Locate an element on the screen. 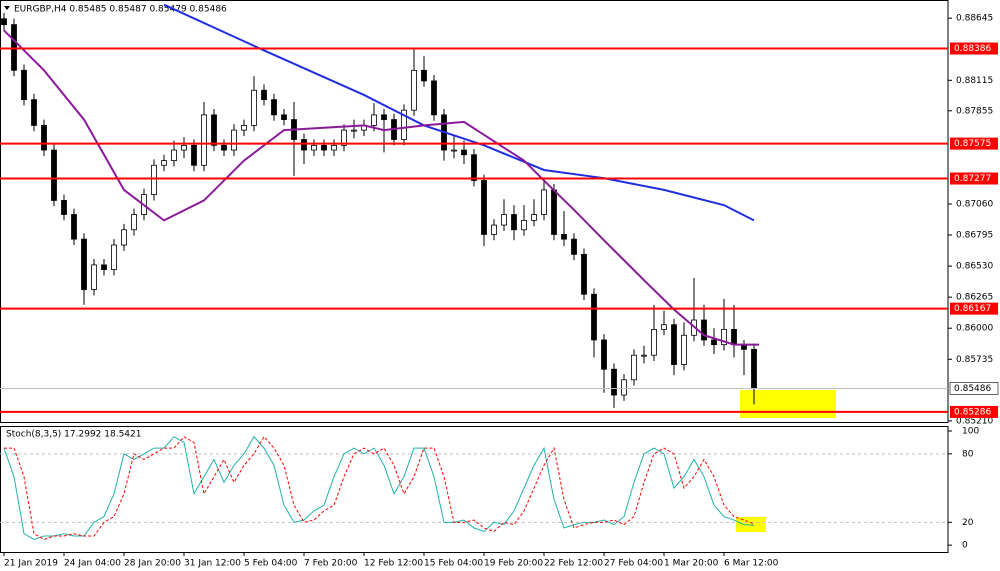 This screenshot has height=571, width=1000. level-label: 0.88386 is located at coordinates (972, 49).